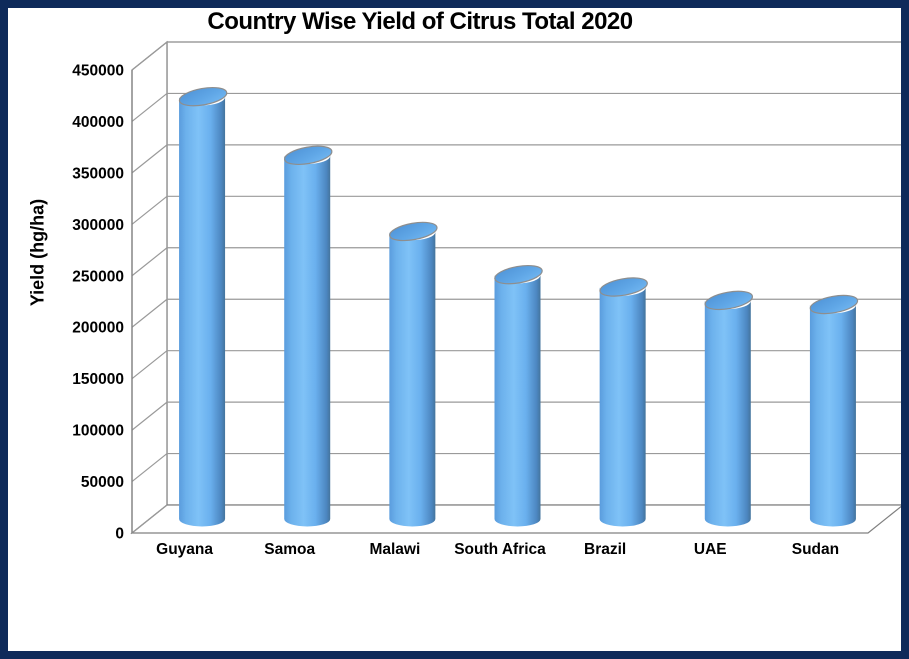  I want to click on y-tick-label: 0, so click(119, 534).